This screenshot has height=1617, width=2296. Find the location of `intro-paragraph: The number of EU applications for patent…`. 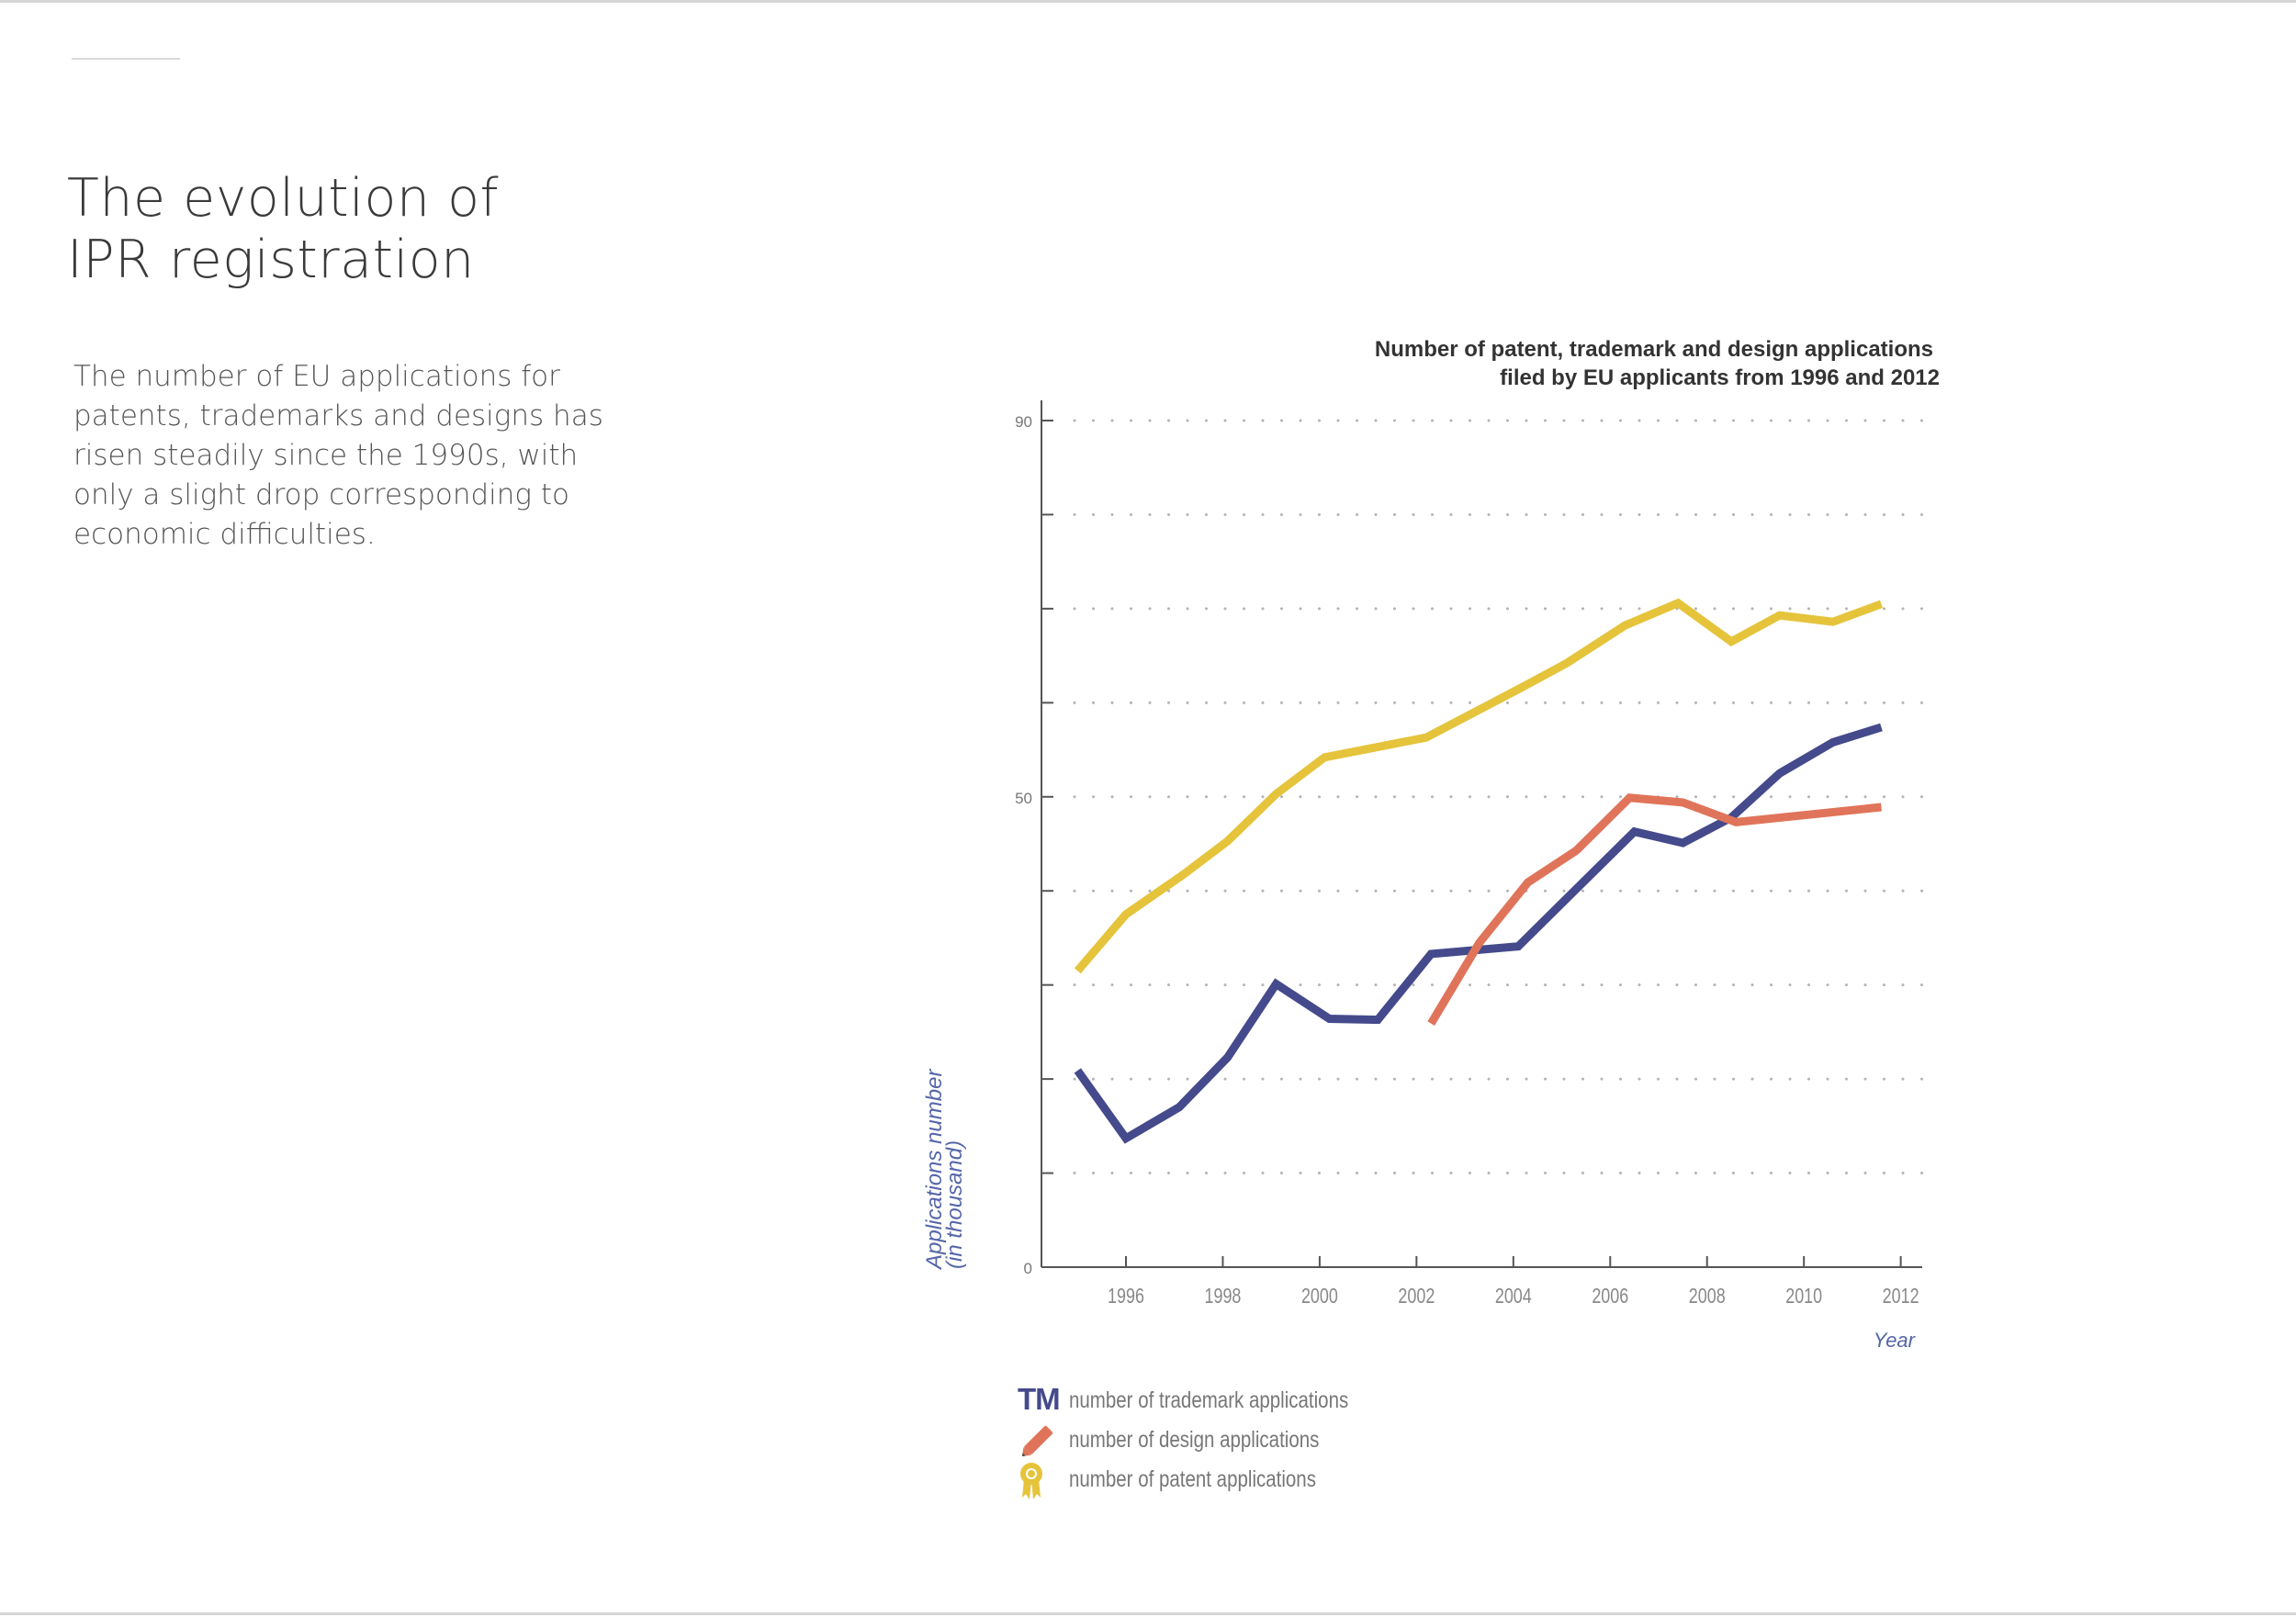

intro-paragraph: The number of EU applications for patent… is located at coordinates (358, 456).